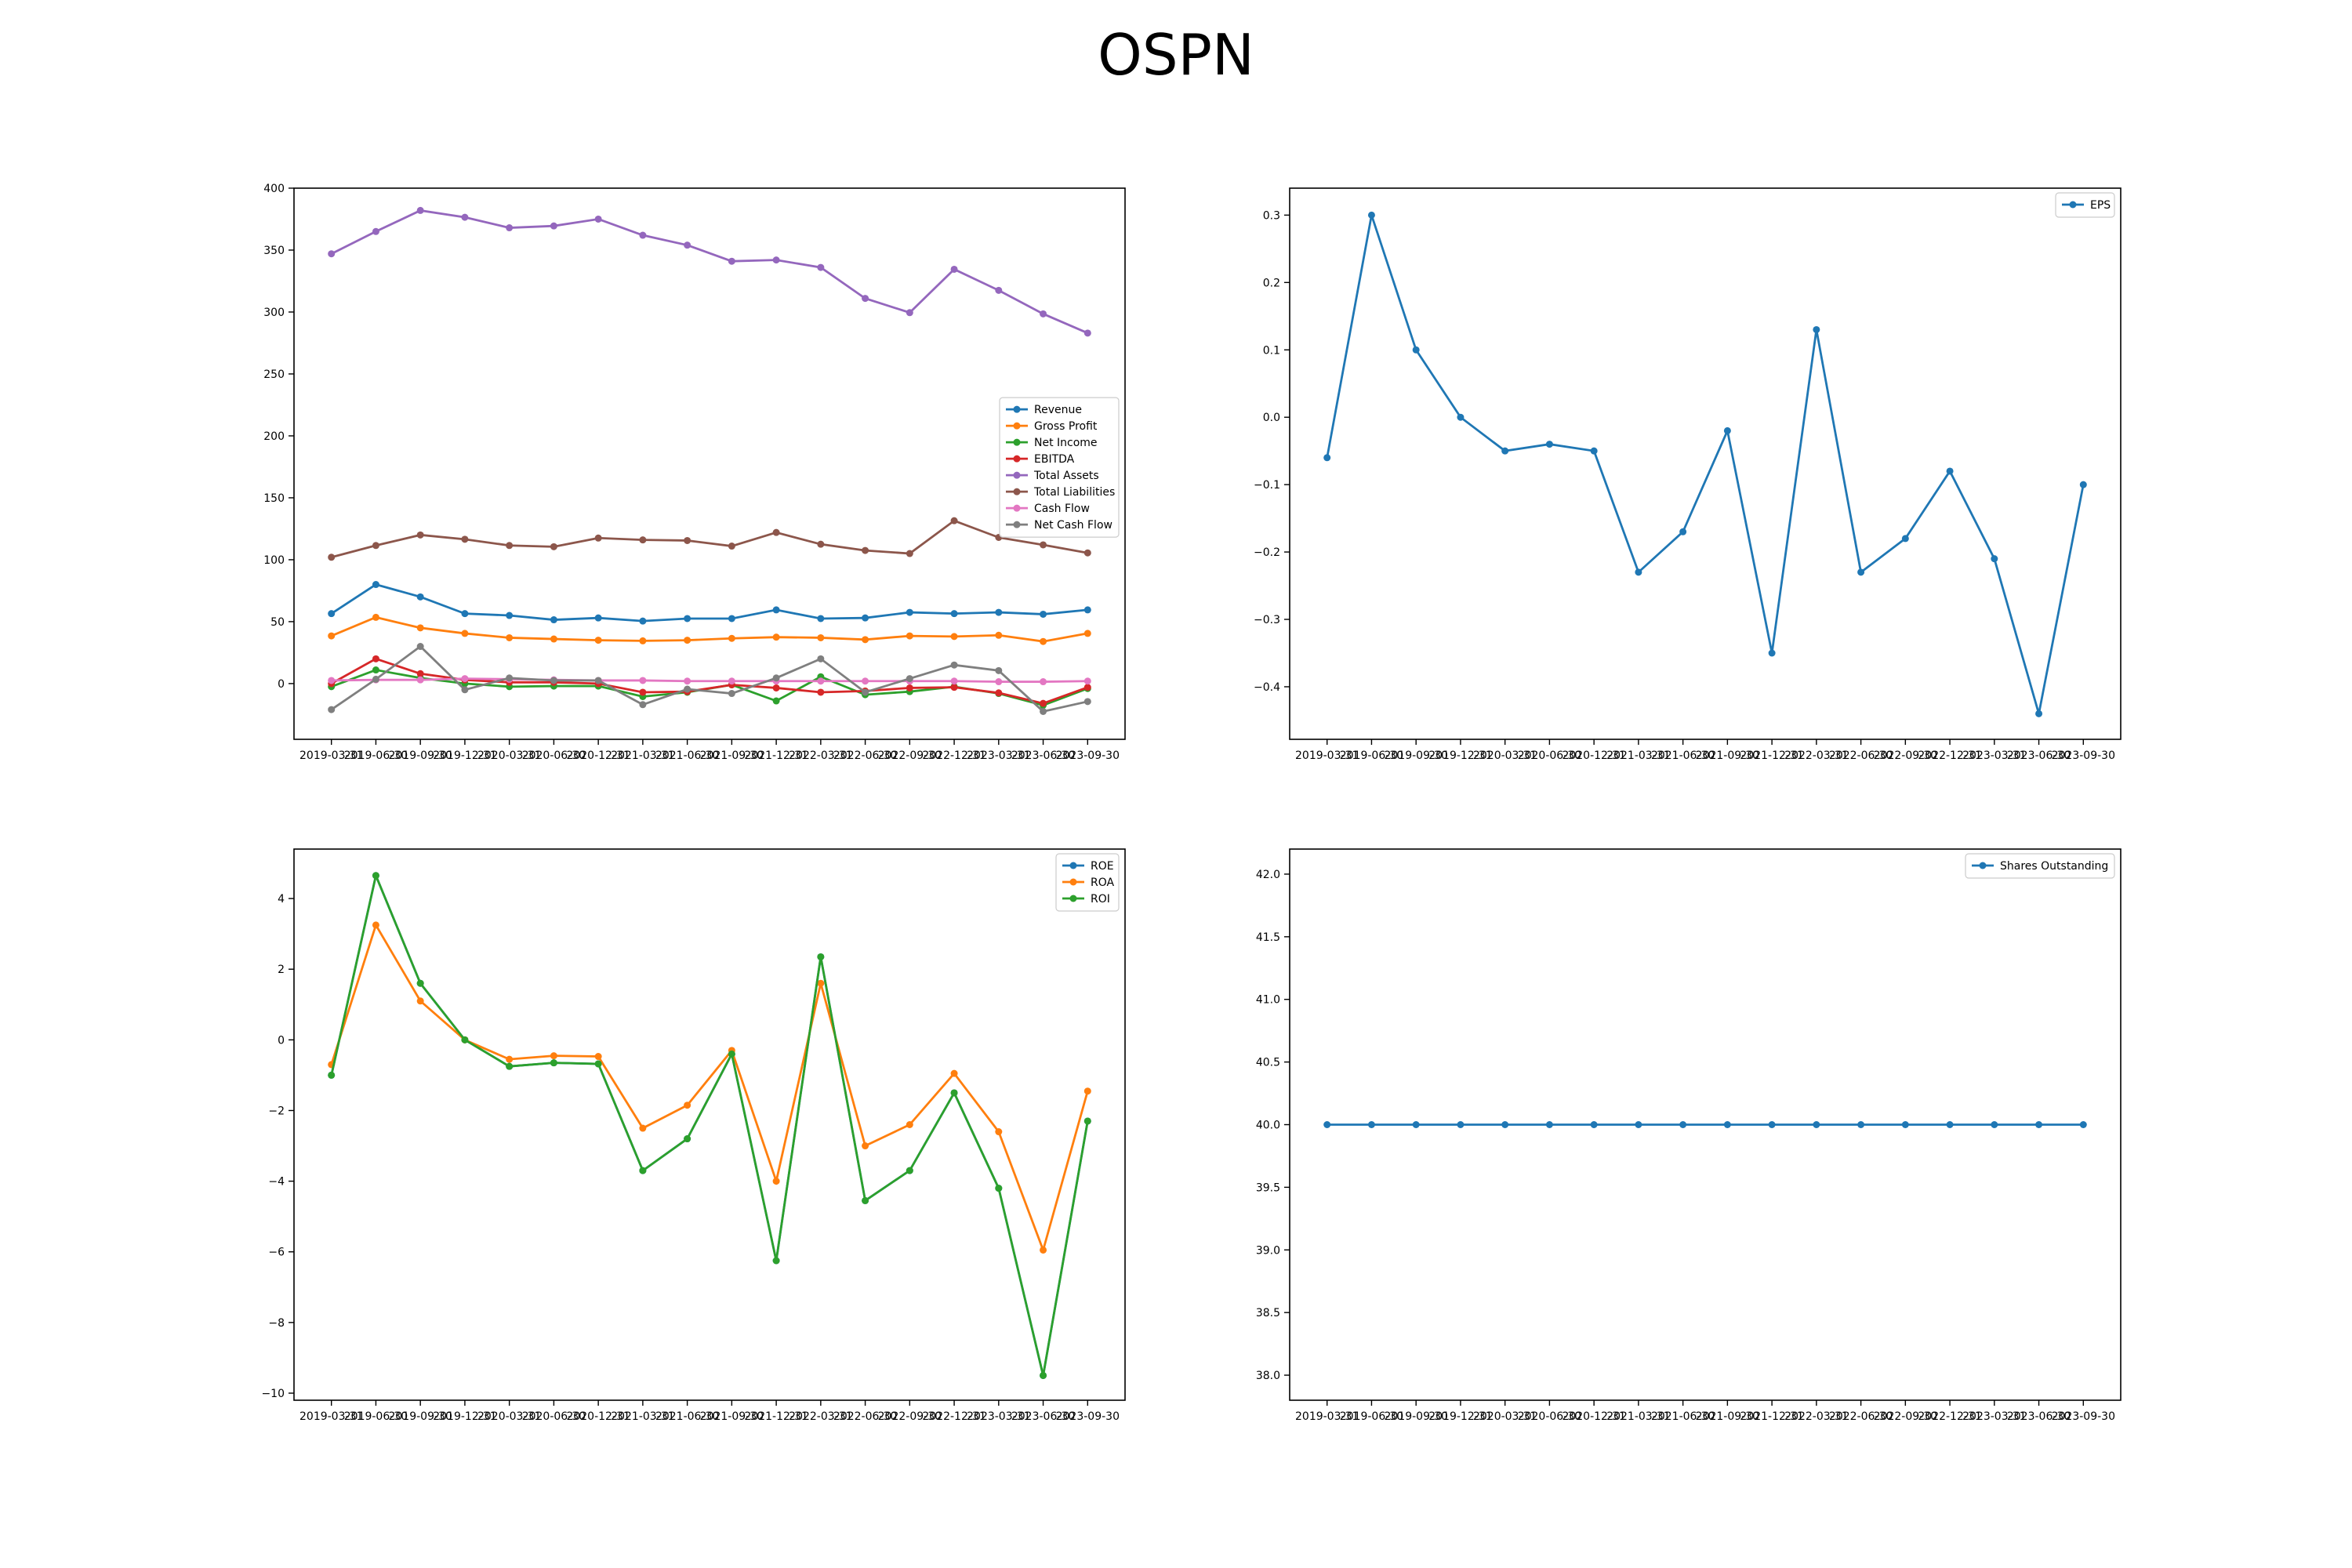 This screenshot has height=1568, width=2352. I want to click on legend-entry: Cash Flow, so click(1048, 509).